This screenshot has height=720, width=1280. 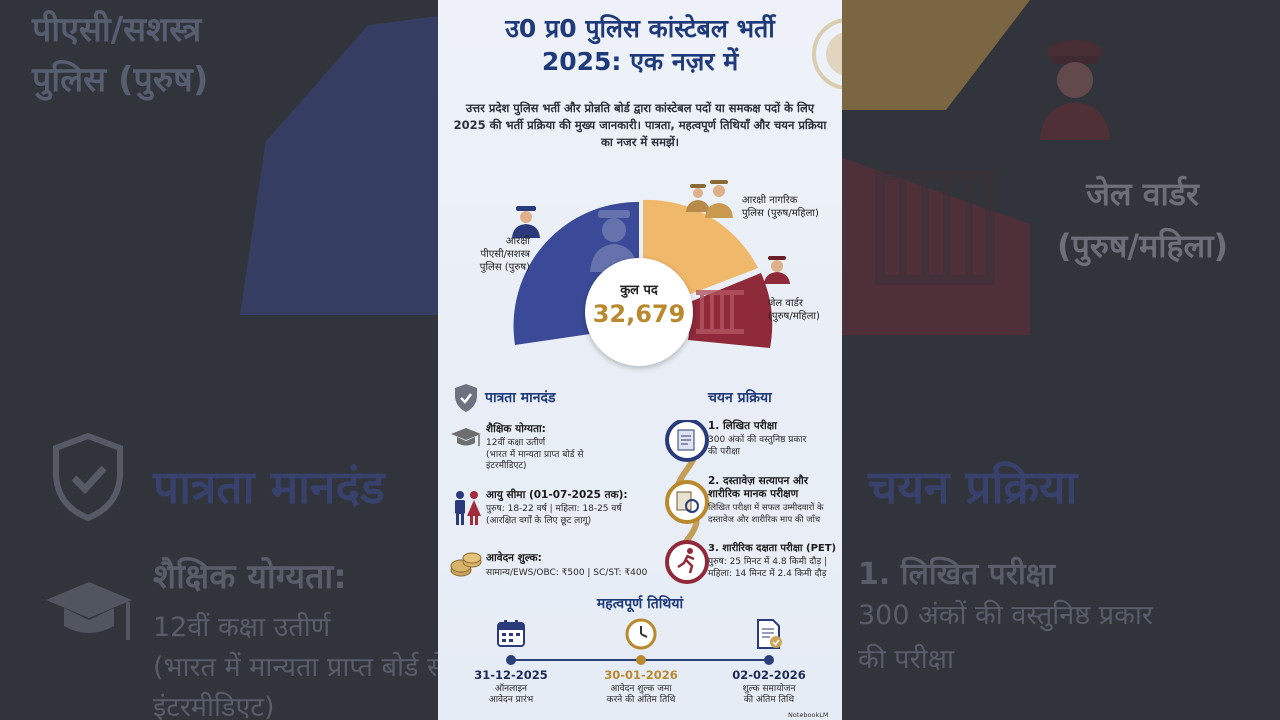 What do you see at coordinates (709, 199) in the screenshot?
I see `civil-police-icon` at bounding box center [709, 199].